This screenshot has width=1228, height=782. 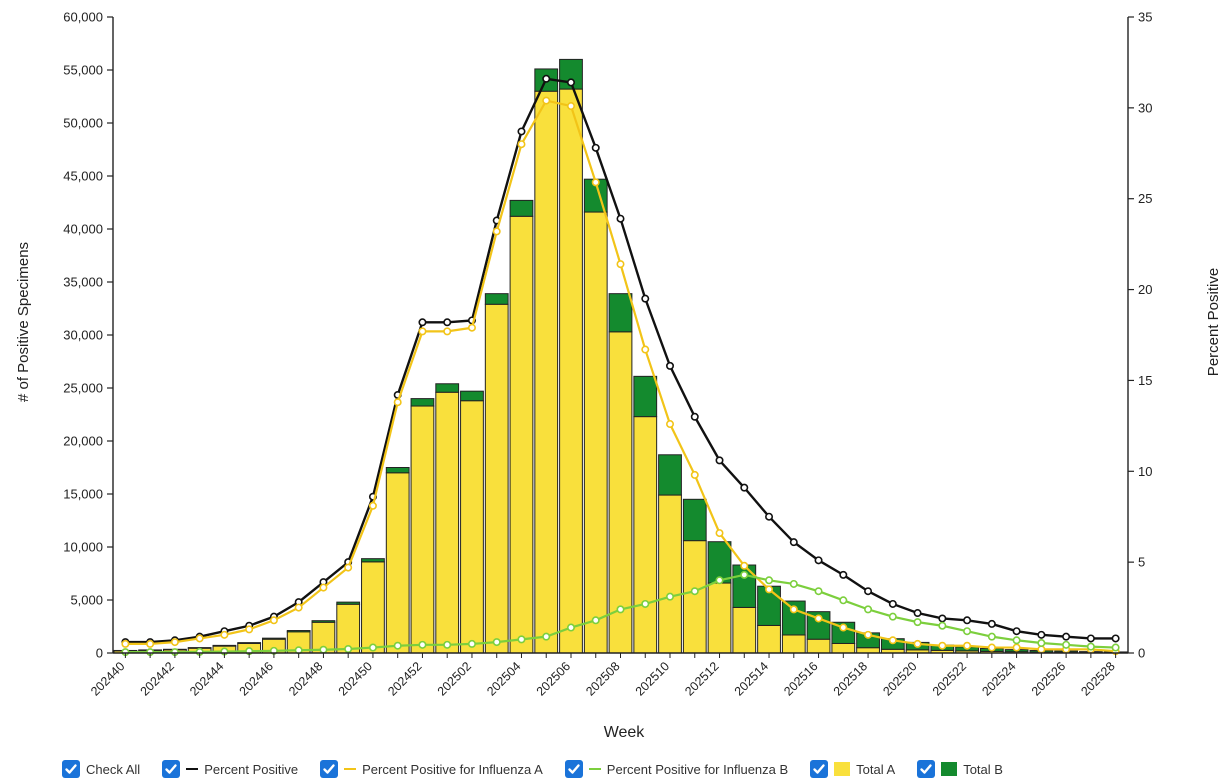 I want to click on legend-percent-positive: Percent Positive, so click(x=230, y=769).